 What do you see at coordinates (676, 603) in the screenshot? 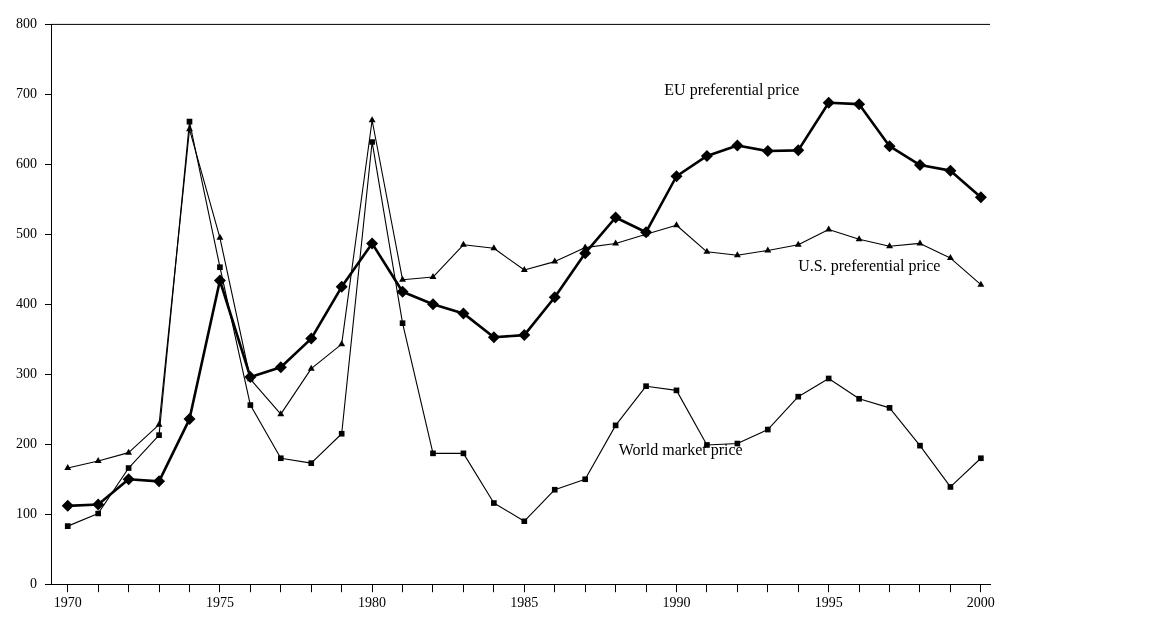
I see `x-tick-label: 1990` at bounding box center [676, 603].